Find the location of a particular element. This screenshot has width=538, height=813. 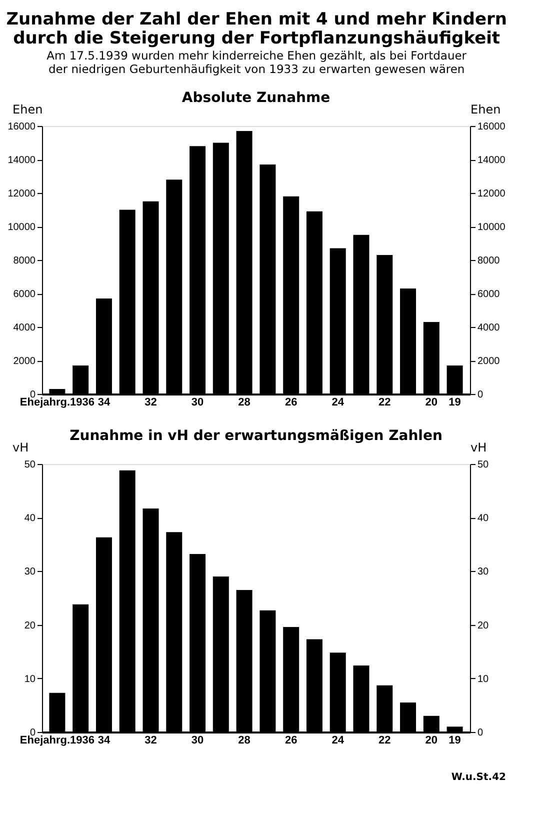

y2-tick-label: 30 is located at coordinates (484, 572).